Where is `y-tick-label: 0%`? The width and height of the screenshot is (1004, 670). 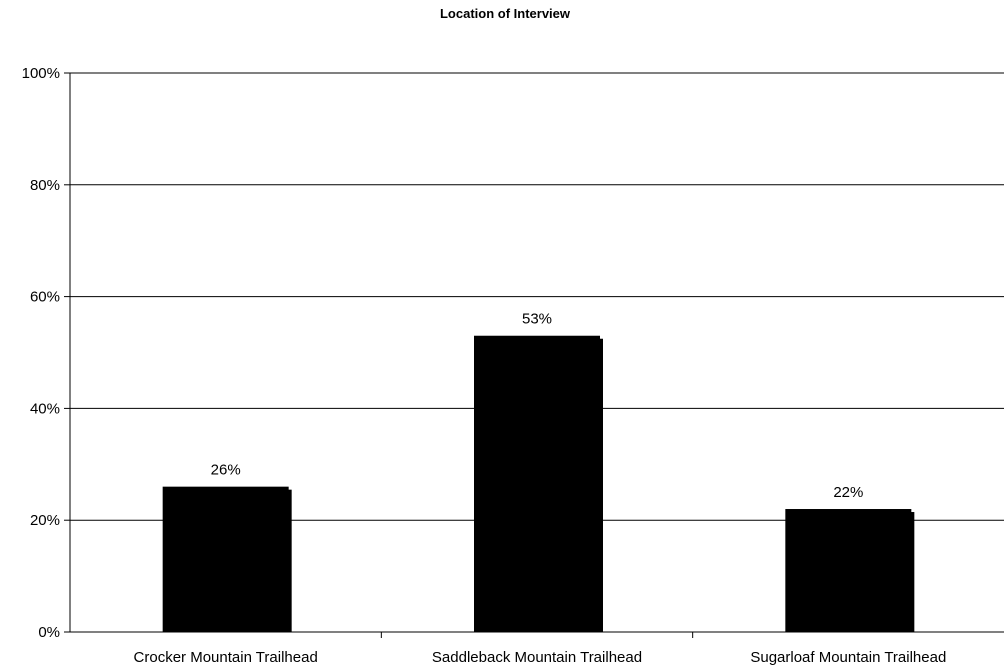
y-tick-label: 0% is located at coordinates (49, 632).